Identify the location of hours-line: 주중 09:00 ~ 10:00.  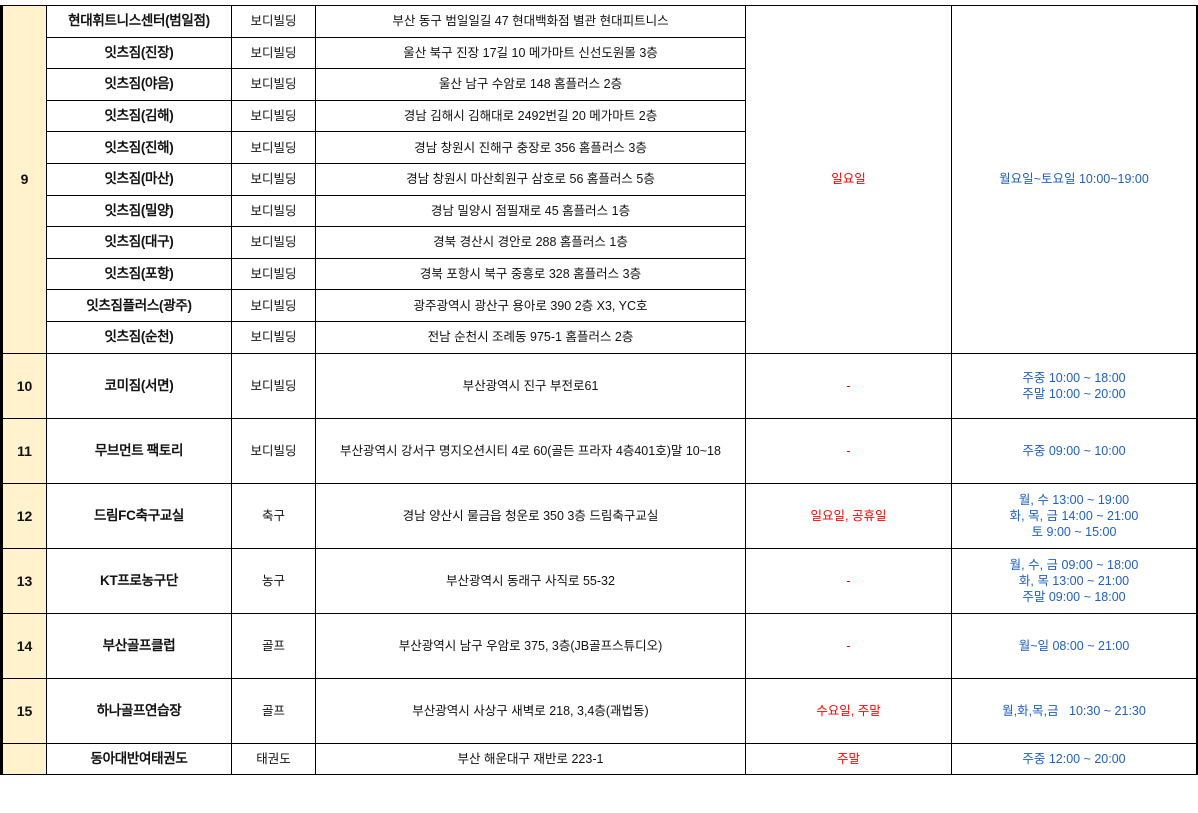
(1074, 450).